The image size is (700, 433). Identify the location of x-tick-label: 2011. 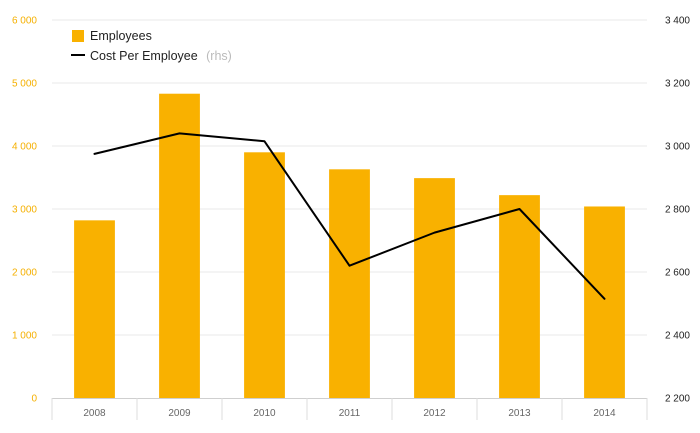
(350, 413).